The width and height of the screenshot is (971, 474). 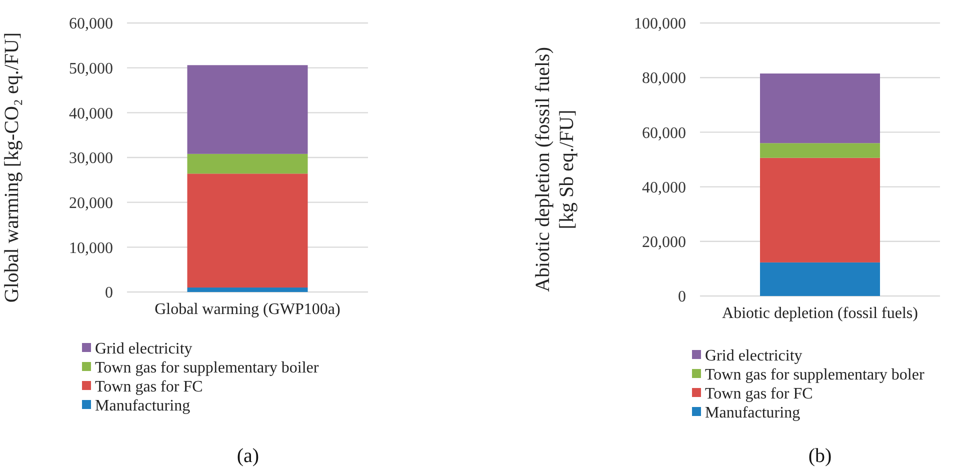 I want to click on legend-label: Town gas for supplementary boler, so click(x=815, y=375).